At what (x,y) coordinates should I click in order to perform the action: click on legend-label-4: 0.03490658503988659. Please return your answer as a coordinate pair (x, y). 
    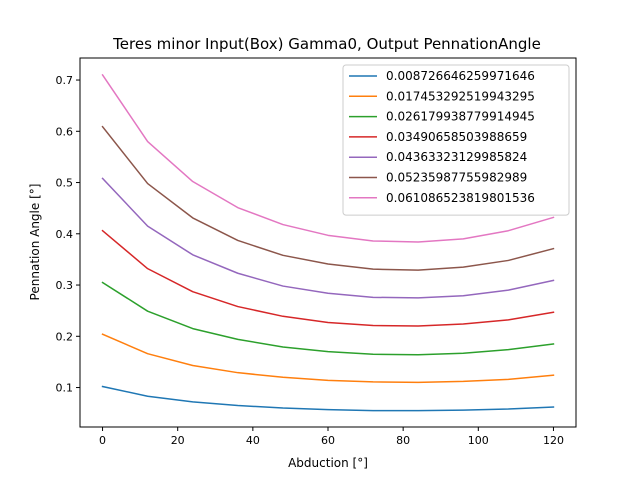
    Looking at the image, I should click on (456, 137).